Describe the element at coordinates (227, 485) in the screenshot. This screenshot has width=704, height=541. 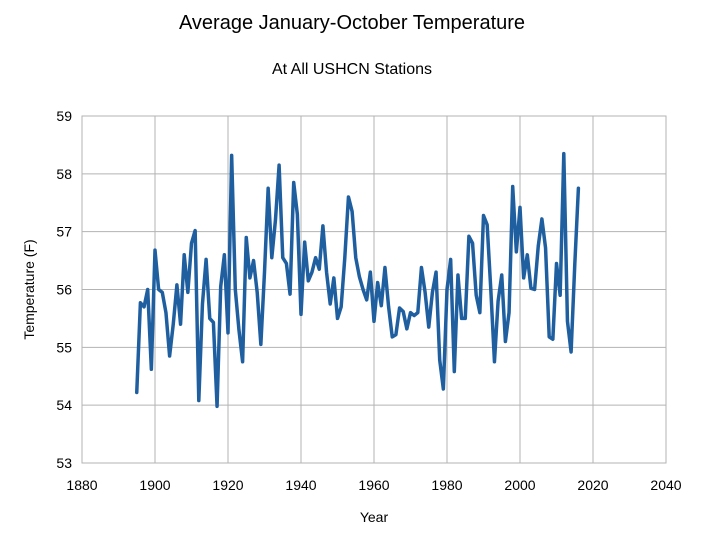
I see `x-tick-label: 1920` at that location.